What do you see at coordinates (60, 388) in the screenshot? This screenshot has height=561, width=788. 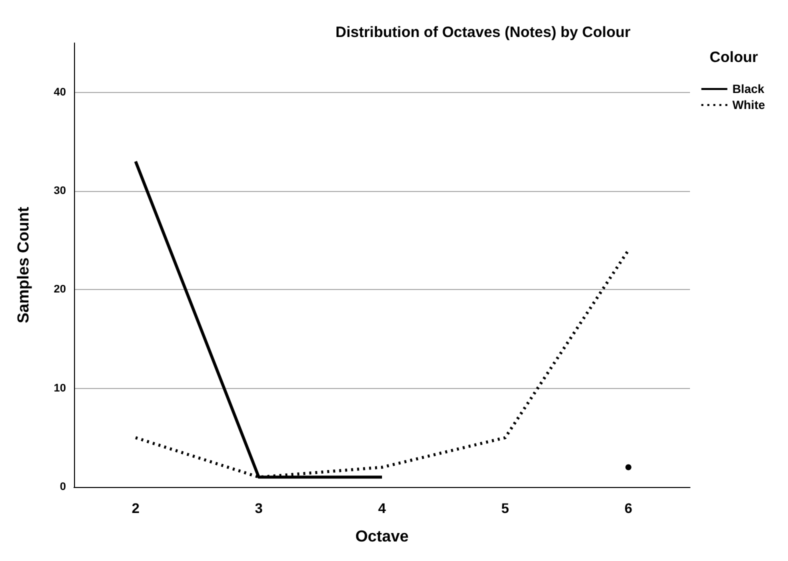 I see `y-tick-label: 10` at bounding box center [60, 388].